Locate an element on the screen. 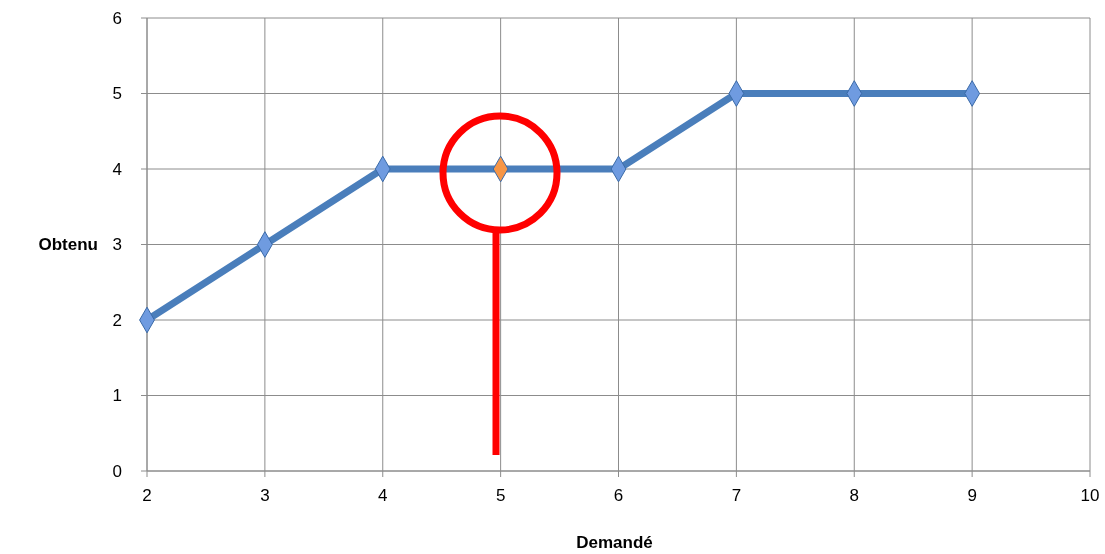 The image size is (1105, 554). x-tick-label: 4 is located at coordinates (383, 495).